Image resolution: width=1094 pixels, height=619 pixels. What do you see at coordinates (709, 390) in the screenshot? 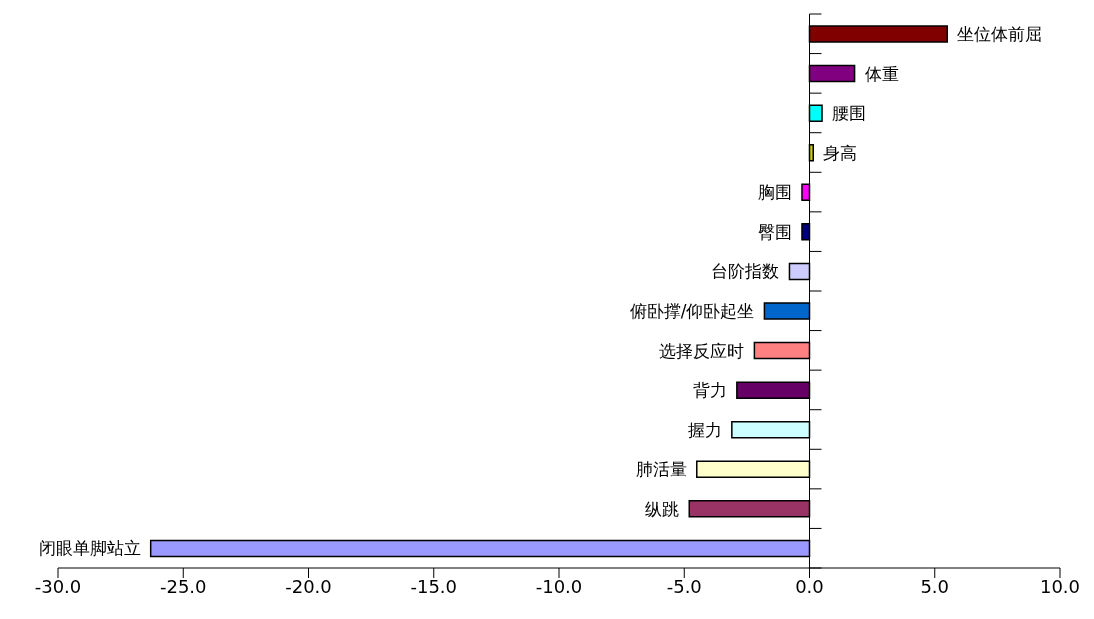
I see `y-tick-label: 背力` at bounding box center [709, 390].